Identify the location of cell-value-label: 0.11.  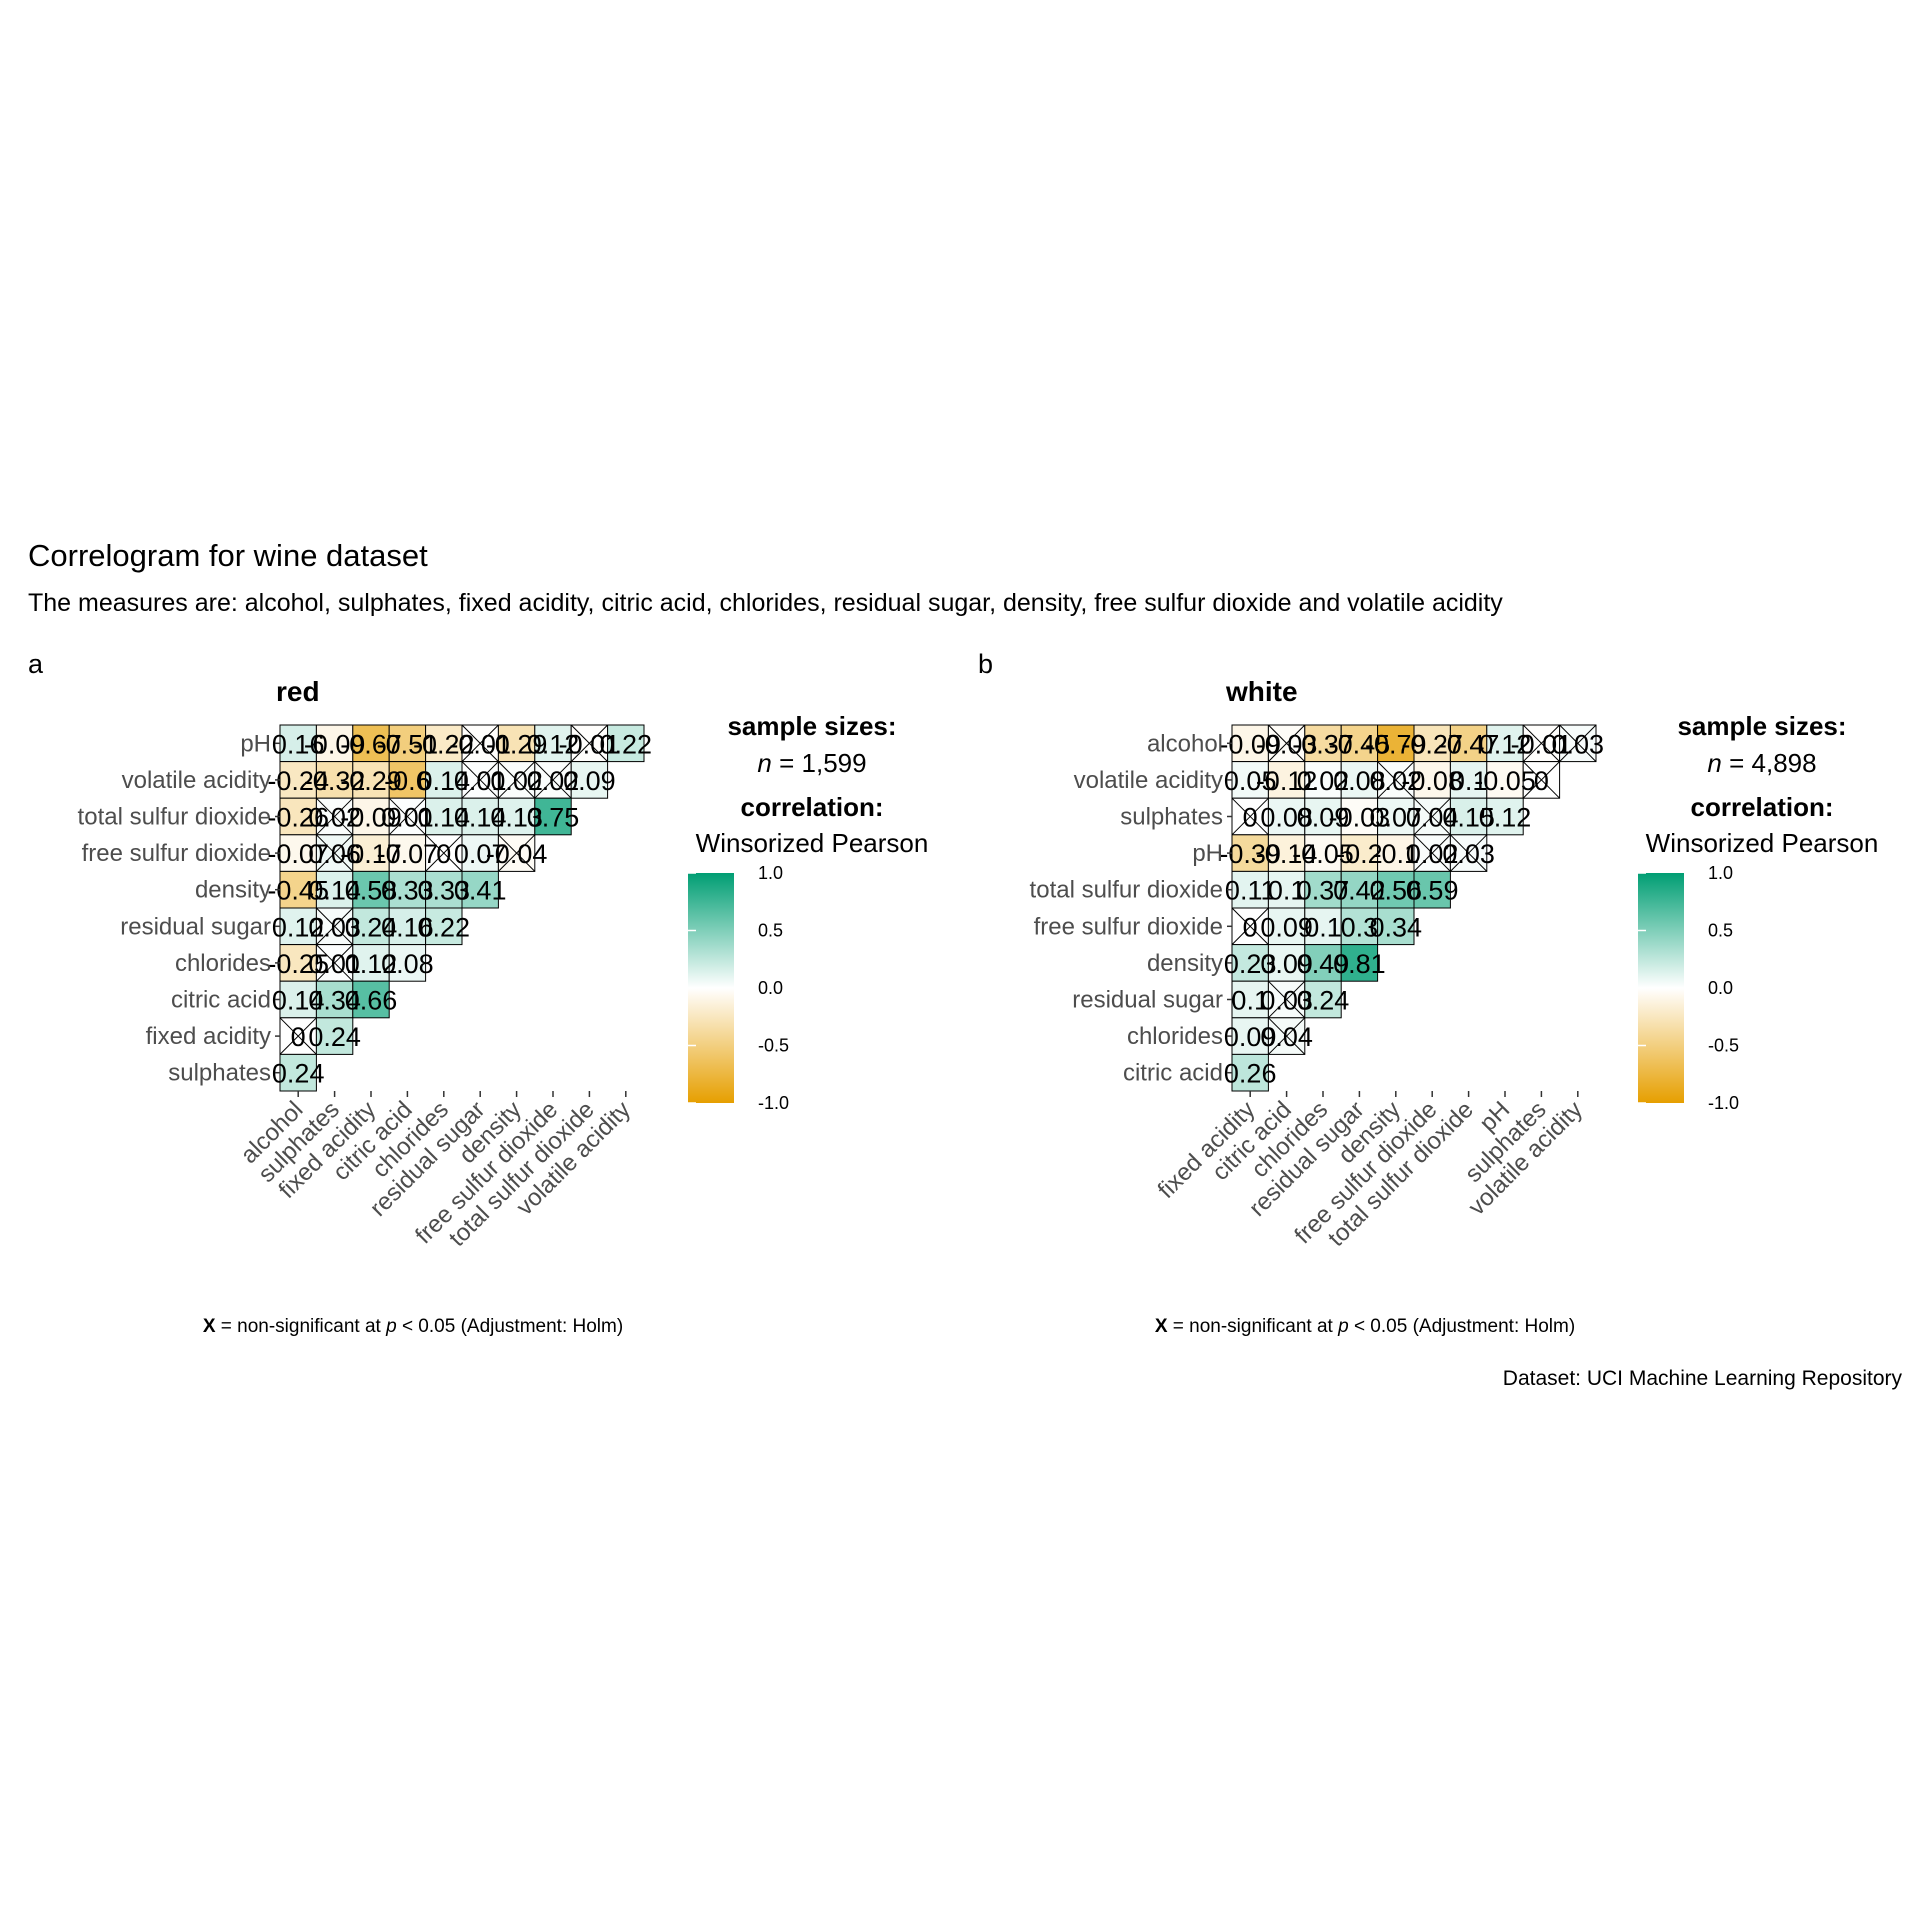
(1250, 891).